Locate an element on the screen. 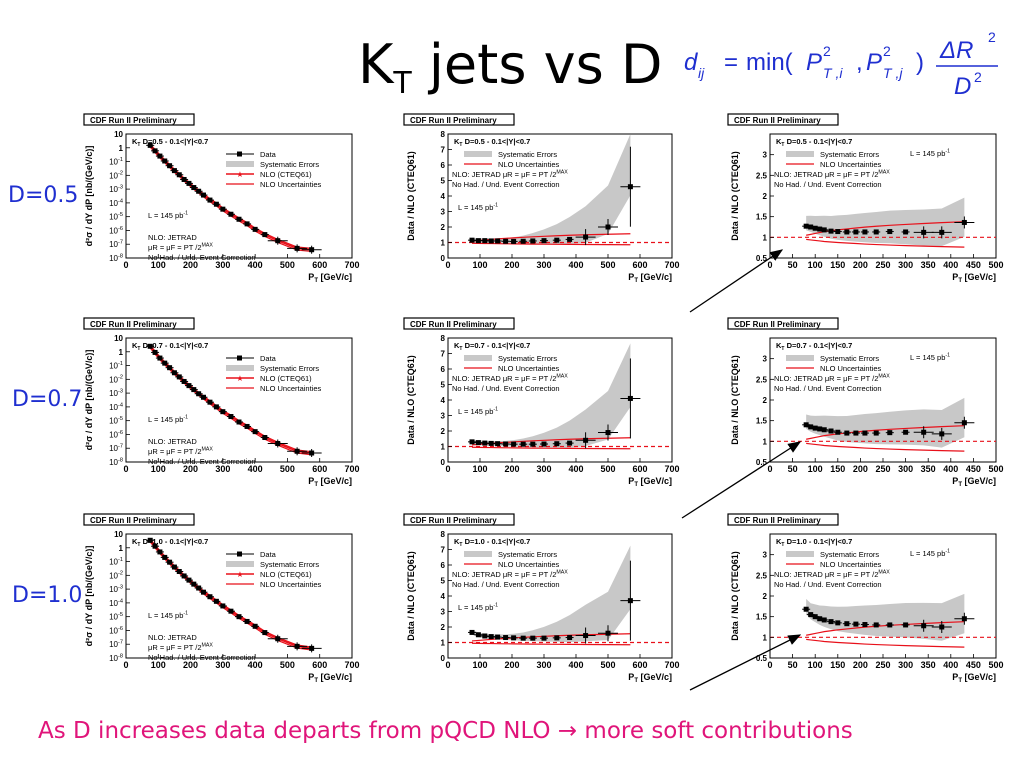 This screenshot has height=768, width=1024. y-tick-label: 10⁻³ is located at coordinates (116, 394).